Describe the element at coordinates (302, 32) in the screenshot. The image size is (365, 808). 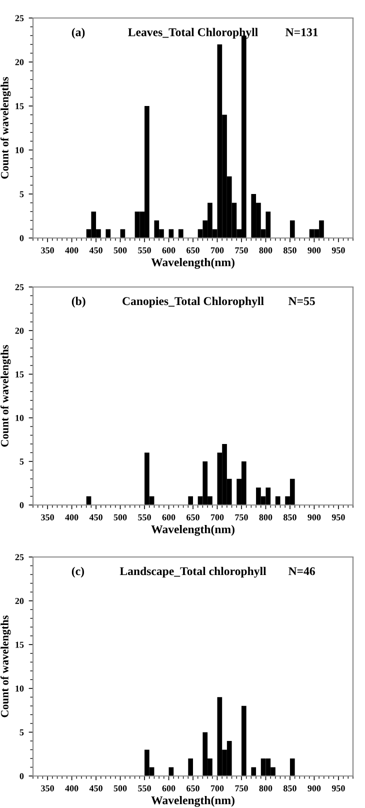
I see `annotation: N=131` at that location.